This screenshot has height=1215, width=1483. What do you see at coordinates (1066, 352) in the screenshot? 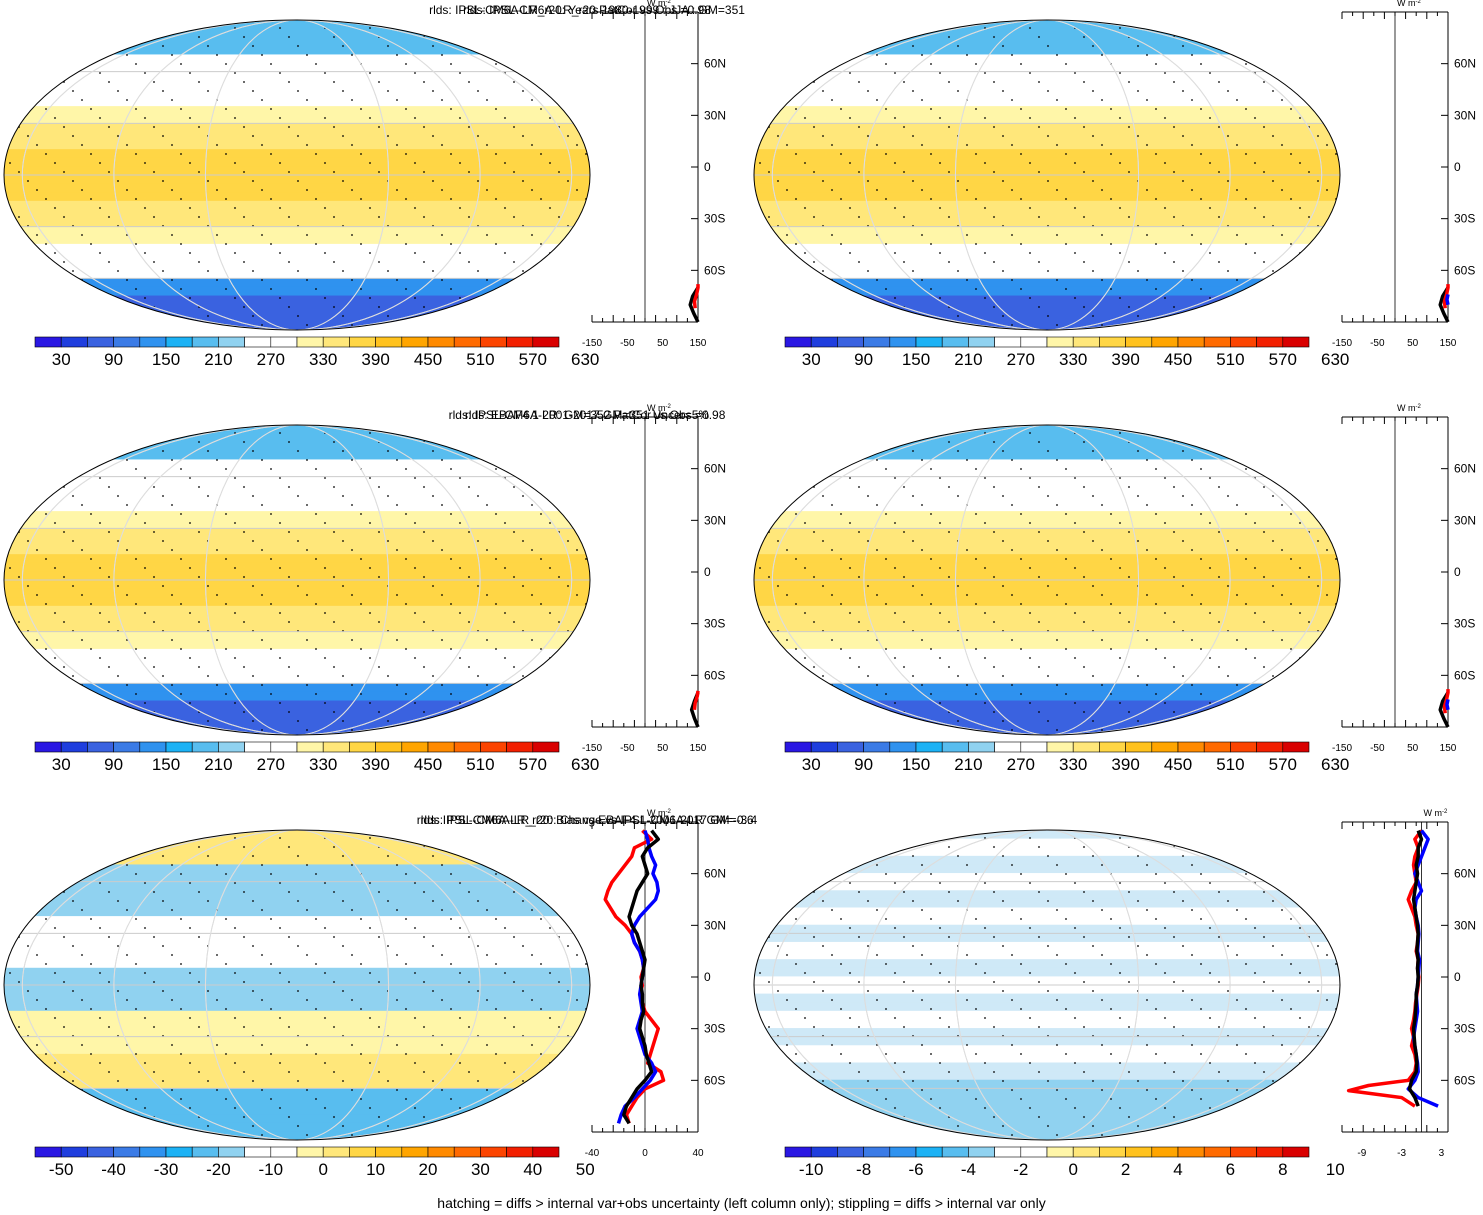
I see `colorbar: 30 90 150 210 270 330 390 450 510 570 630` at bounding box center [1066, 352].